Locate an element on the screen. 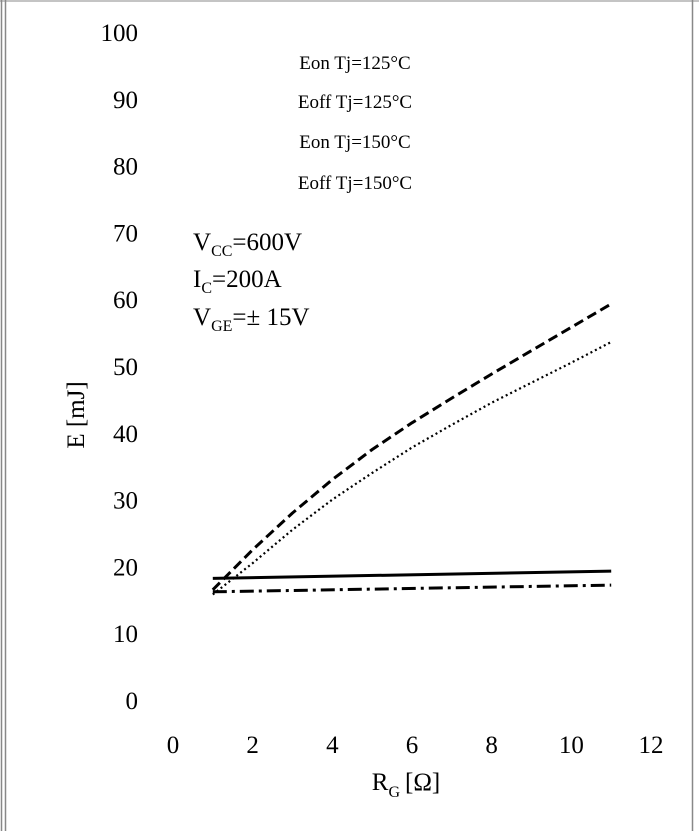  y-tick-label: 40 is located at coordinates (125, 434).